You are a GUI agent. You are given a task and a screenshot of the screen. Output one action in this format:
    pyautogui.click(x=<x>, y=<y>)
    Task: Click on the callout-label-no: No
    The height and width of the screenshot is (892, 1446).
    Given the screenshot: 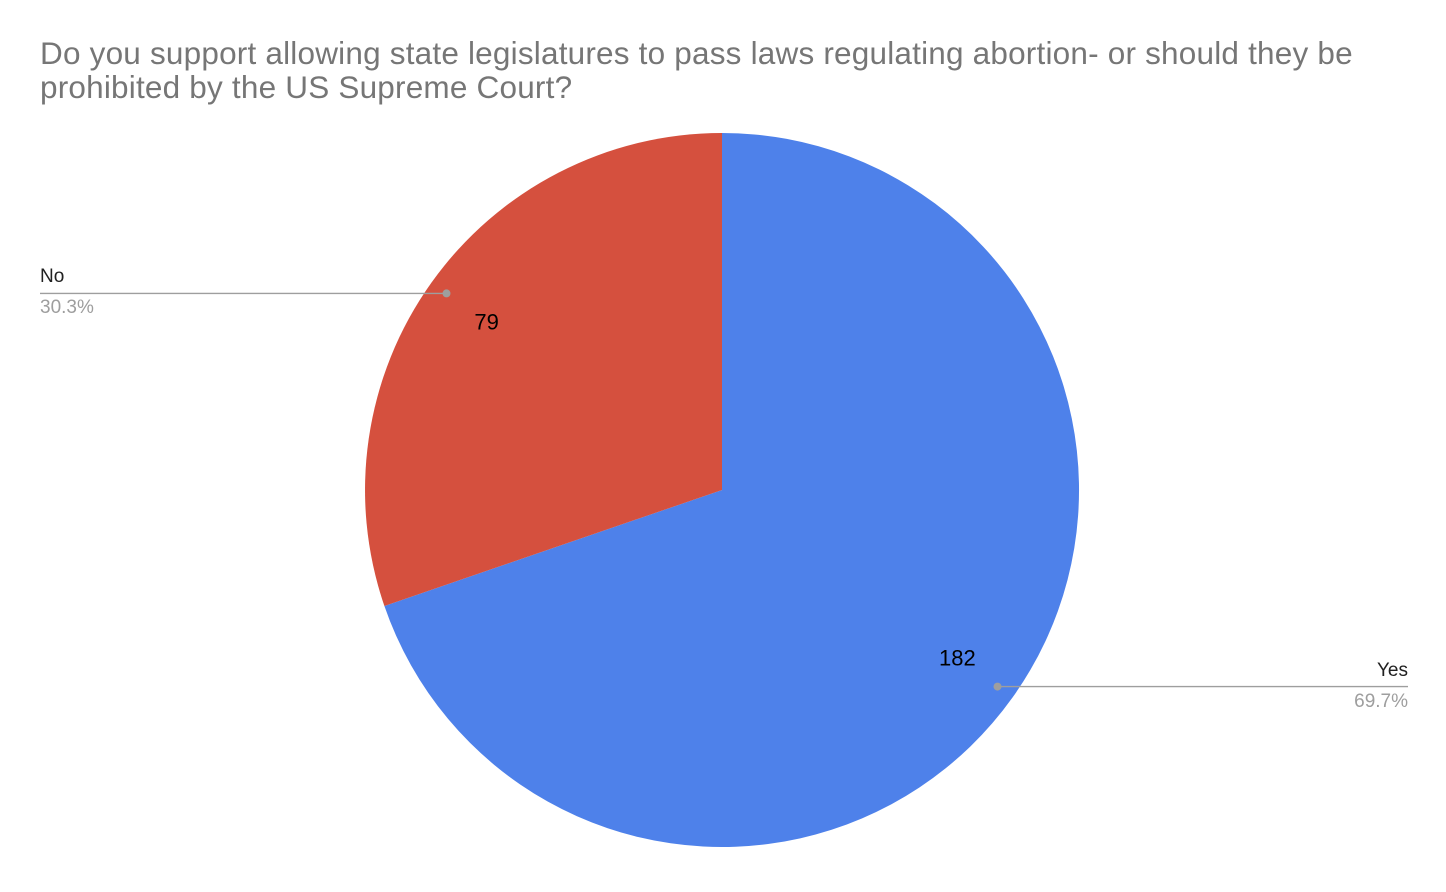 What is the action you would take?
    pyautogui.click(x=52, y=276)
    